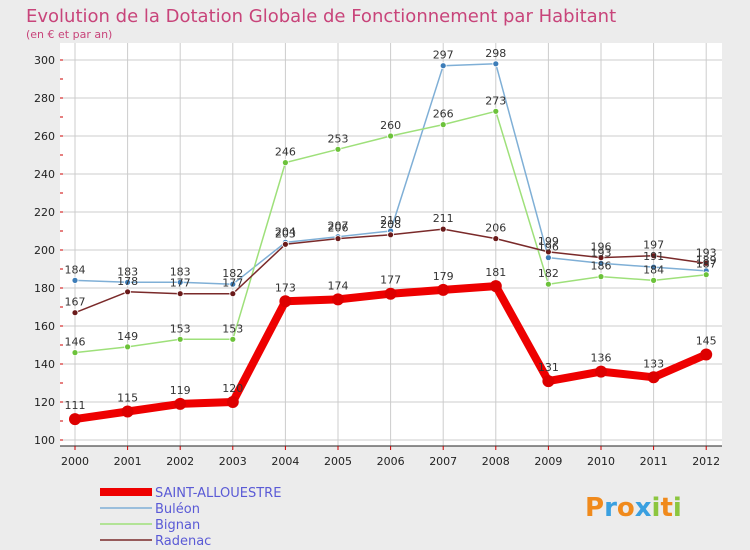  I want to click on logo-letter: r, so click(610, 508).